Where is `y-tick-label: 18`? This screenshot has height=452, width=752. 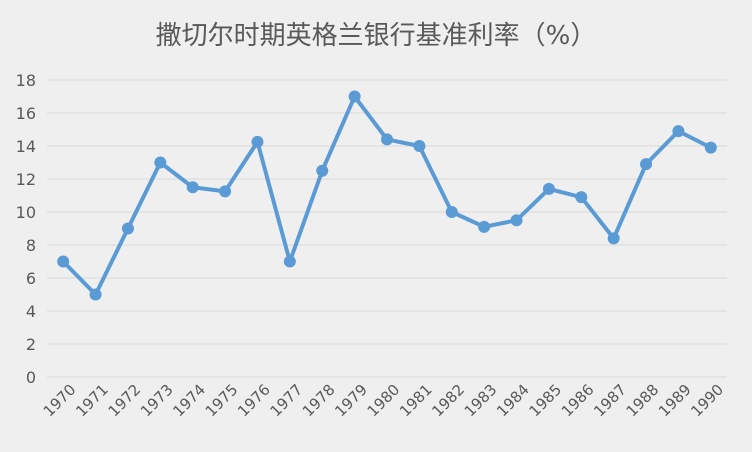 y-tick-label: 18 is located at coordinates (26, 80).